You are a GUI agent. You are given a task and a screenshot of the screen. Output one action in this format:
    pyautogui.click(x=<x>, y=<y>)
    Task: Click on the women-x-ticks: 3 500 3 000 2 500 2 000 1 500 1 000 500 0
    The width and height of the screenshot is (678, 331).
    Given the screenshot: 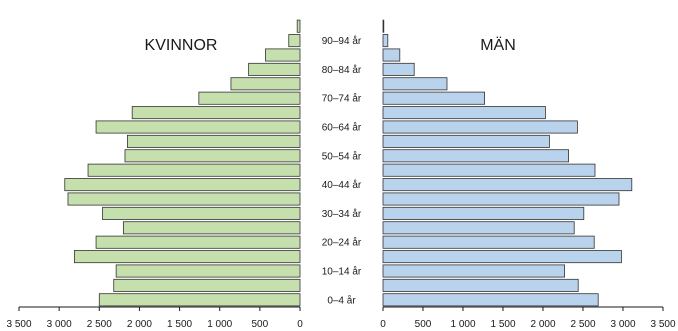 What is the action you would take?
    pyautogui.click(x=154, y=318)
    